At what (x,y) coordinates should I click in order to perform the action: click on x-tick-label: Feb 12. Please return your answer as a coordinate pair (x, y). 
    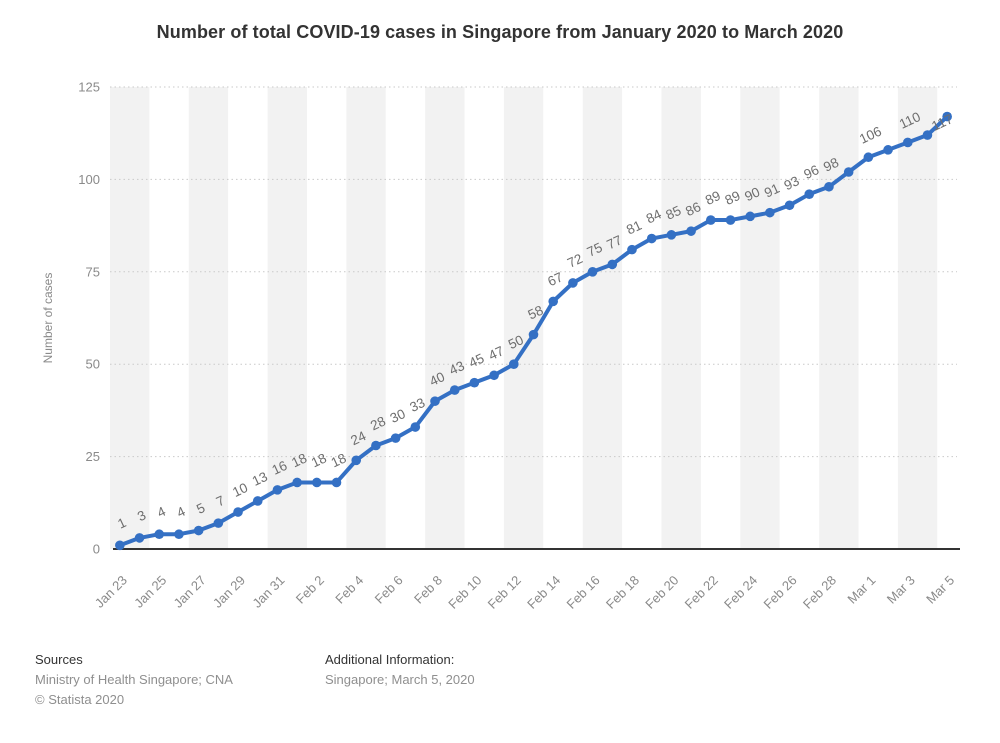
    Looking at the image, I should click on (504, 592).